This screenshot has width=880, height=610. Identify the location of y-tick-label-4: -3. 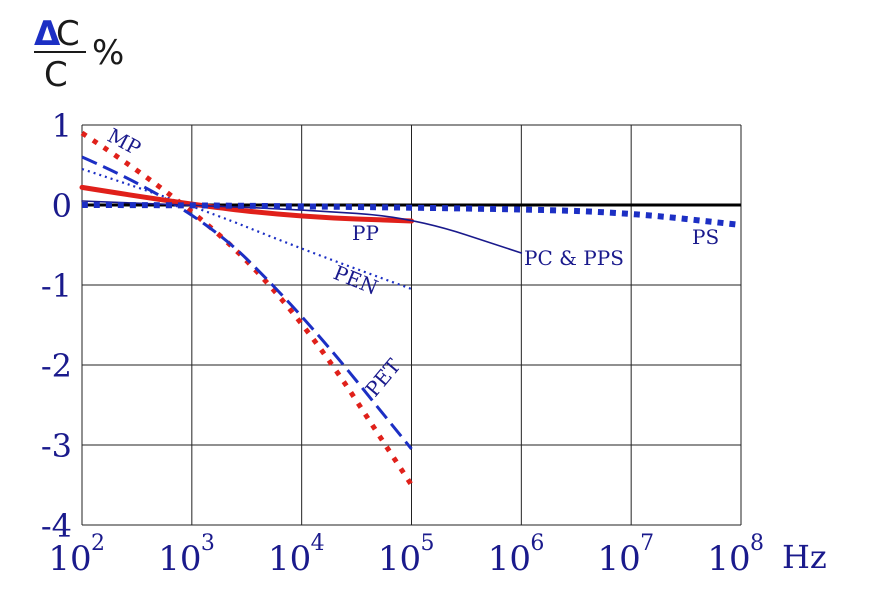
(56, 446).